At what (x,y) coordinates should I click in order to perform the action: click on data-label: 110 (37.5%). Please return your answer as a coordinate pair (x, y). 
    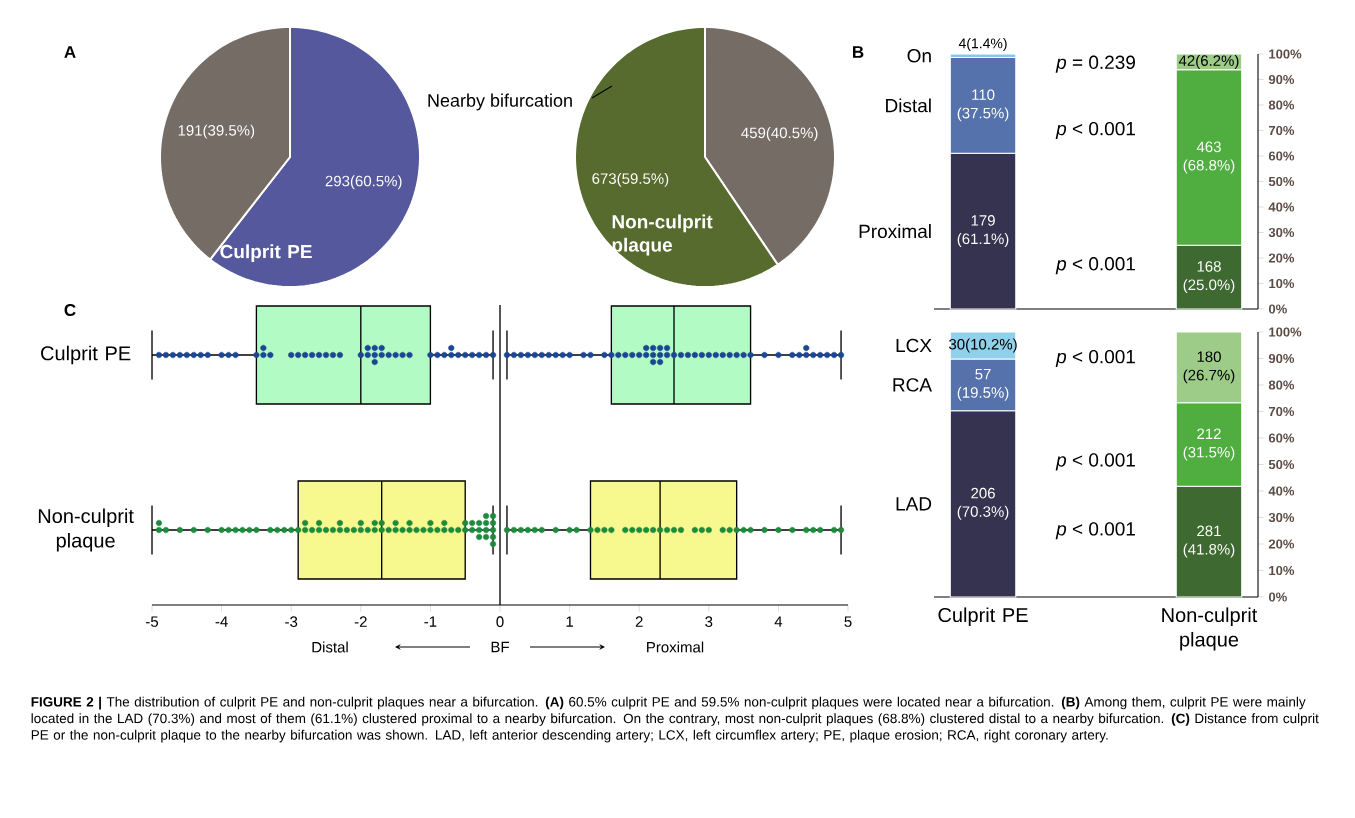
    Looking at the image, I should click on (983, 105).